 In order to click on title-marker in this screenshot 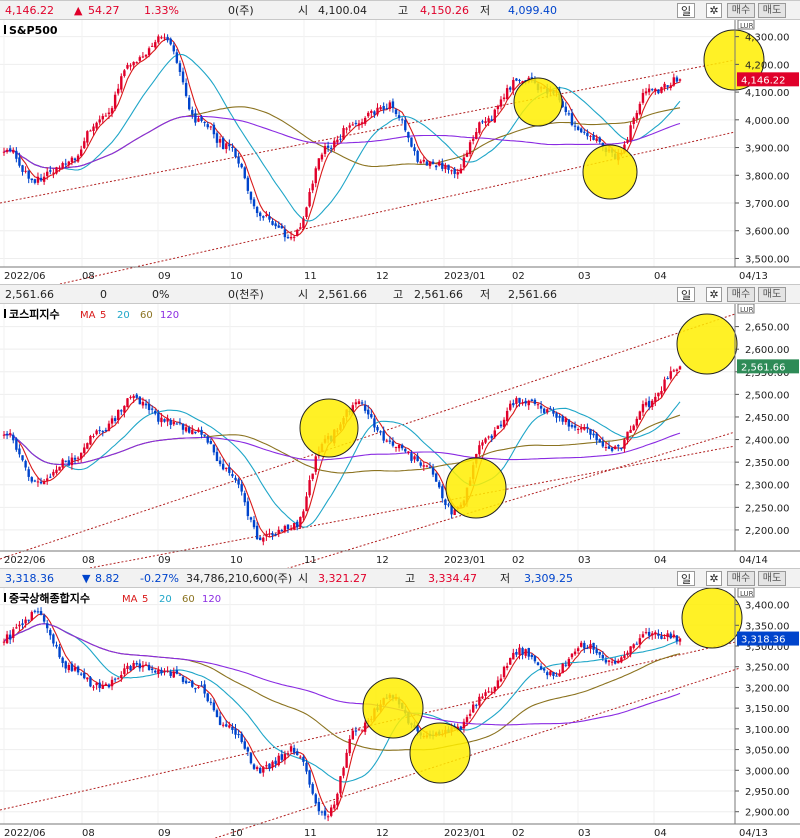, I will do `click(5, 597)`.